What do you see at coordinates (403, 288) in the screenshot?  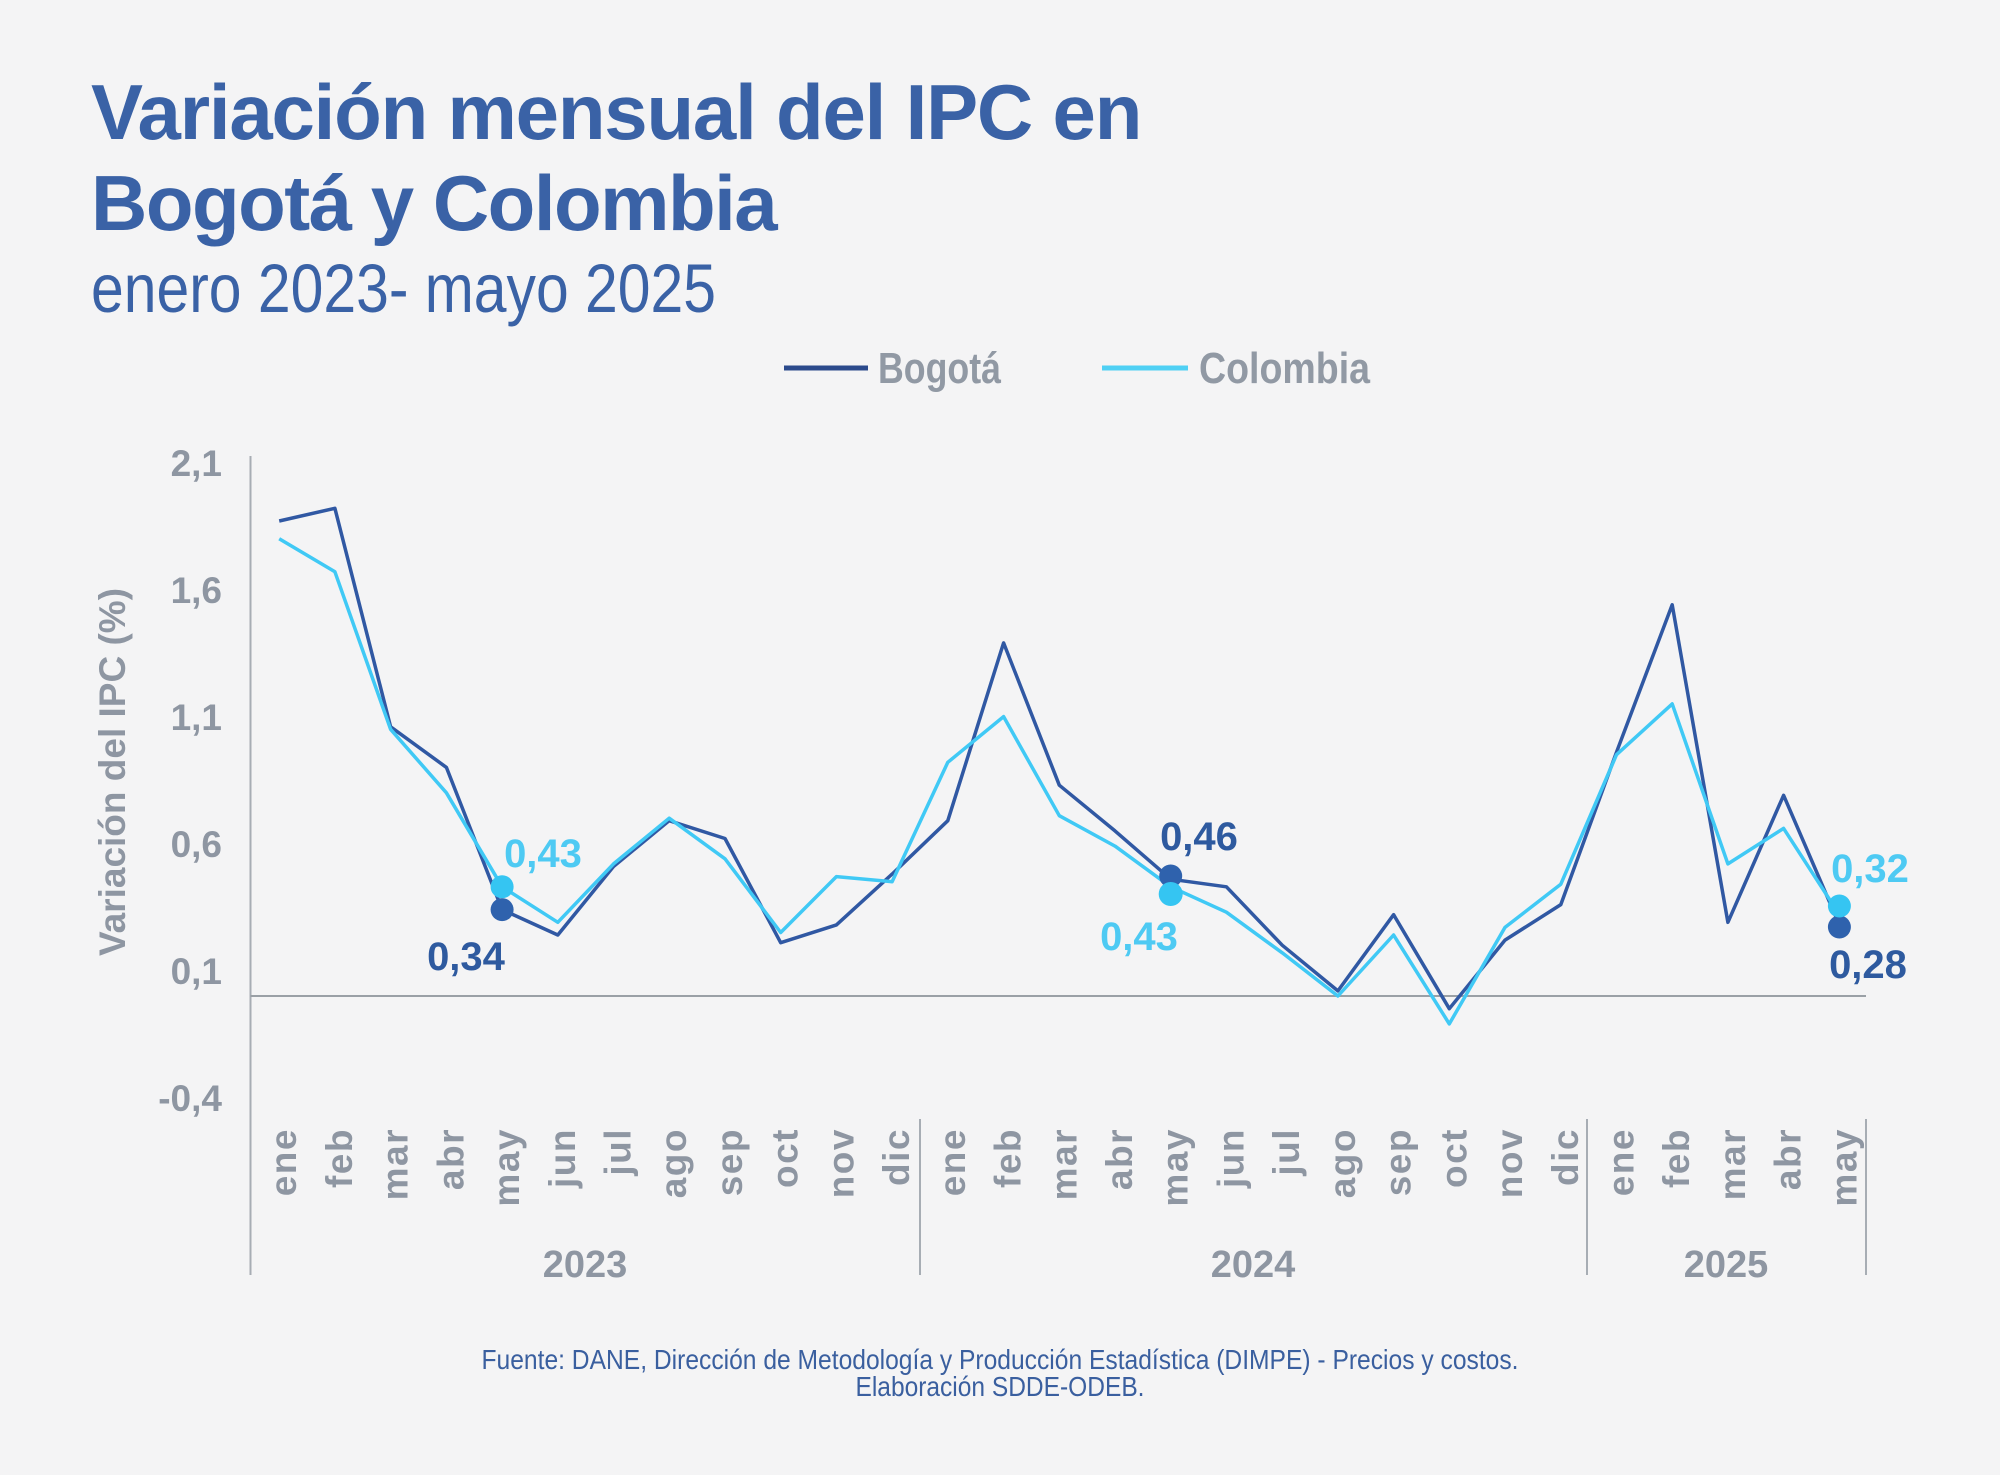 I see `svg-text: enero 2023- mayo 2025` at bounding box center [403, 288].